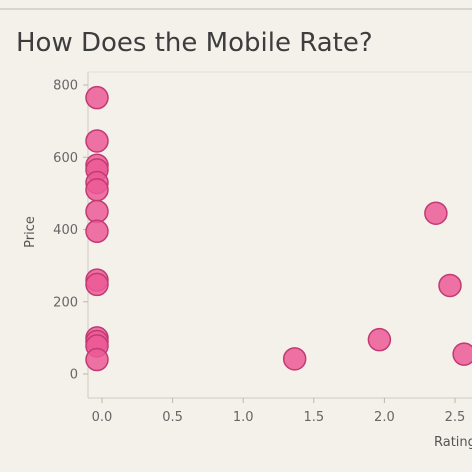  Describe the element at coordinates (243, 417) in the screenshot. I see `x-tick-label: 1.0` at that location.